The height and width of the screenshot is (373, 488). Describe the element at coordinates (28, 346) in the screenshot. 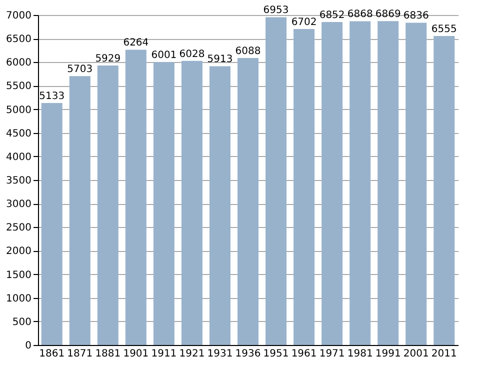

I see `y-tick-label: 0` at that location.